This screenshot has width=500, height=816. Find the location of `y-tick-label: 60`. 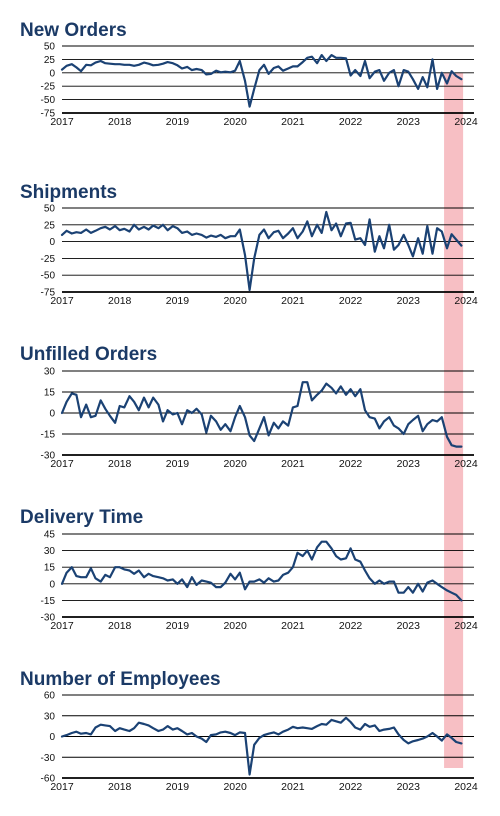

y-tick-label: 60 is located at coordinates (50, 696).